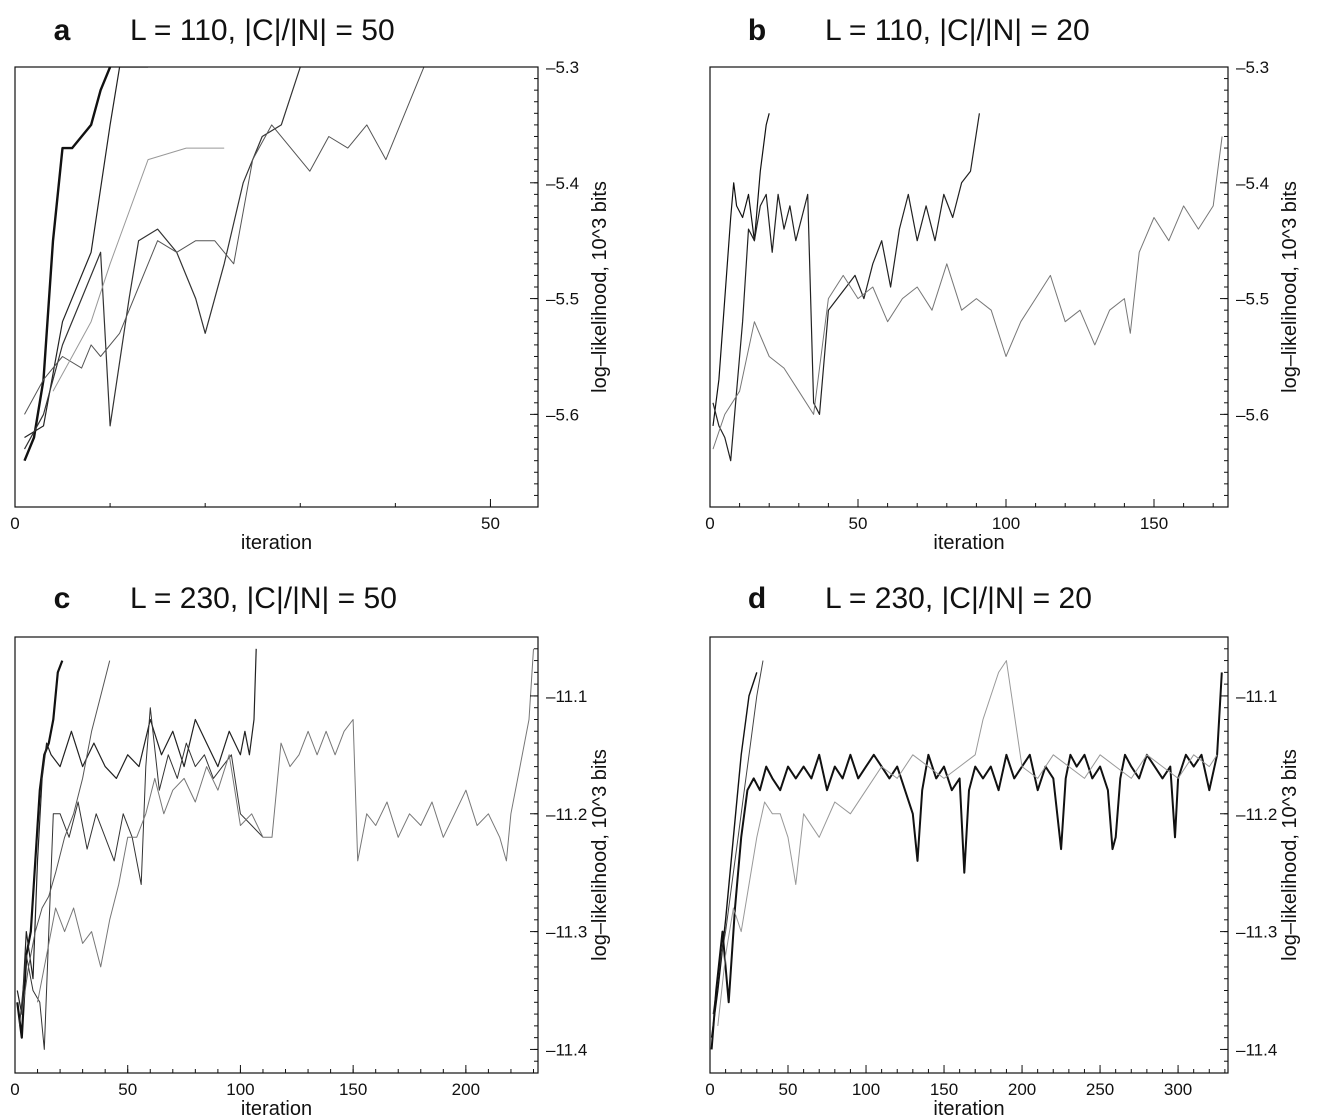 Image resolution: width=1320 pixels, height=1119 pixels. Describe the element at coordinates (1178, 1089) in the screenshot. I see `x-tick-label: 300` at that location.